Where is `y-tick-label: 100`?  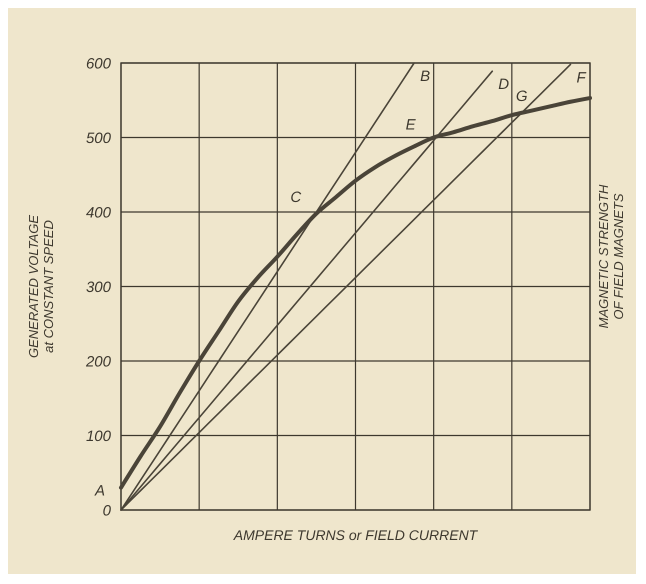
y-tick-label: 100 is located at coordinates (99, 436).